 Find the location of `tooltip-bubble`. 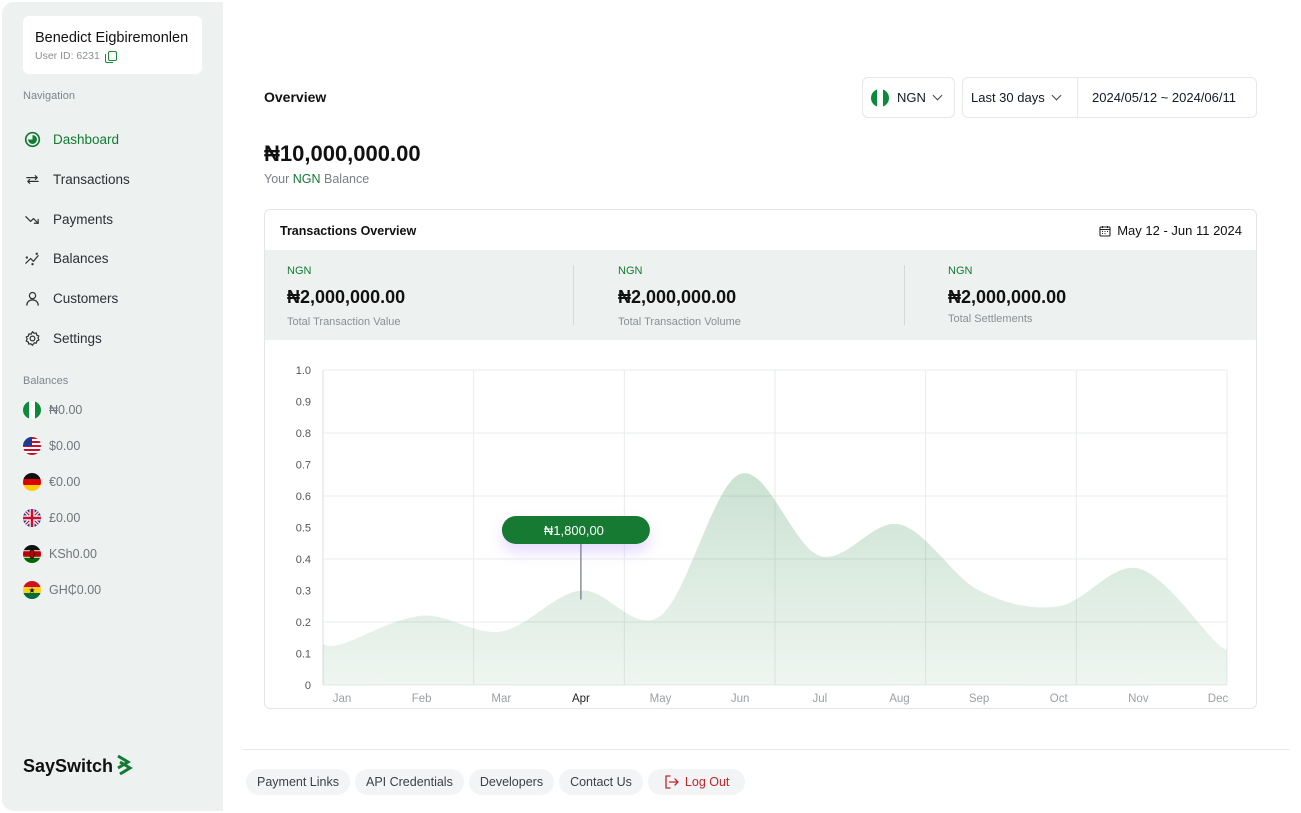

tooltip-bubble is located at coordinates (575, 530).